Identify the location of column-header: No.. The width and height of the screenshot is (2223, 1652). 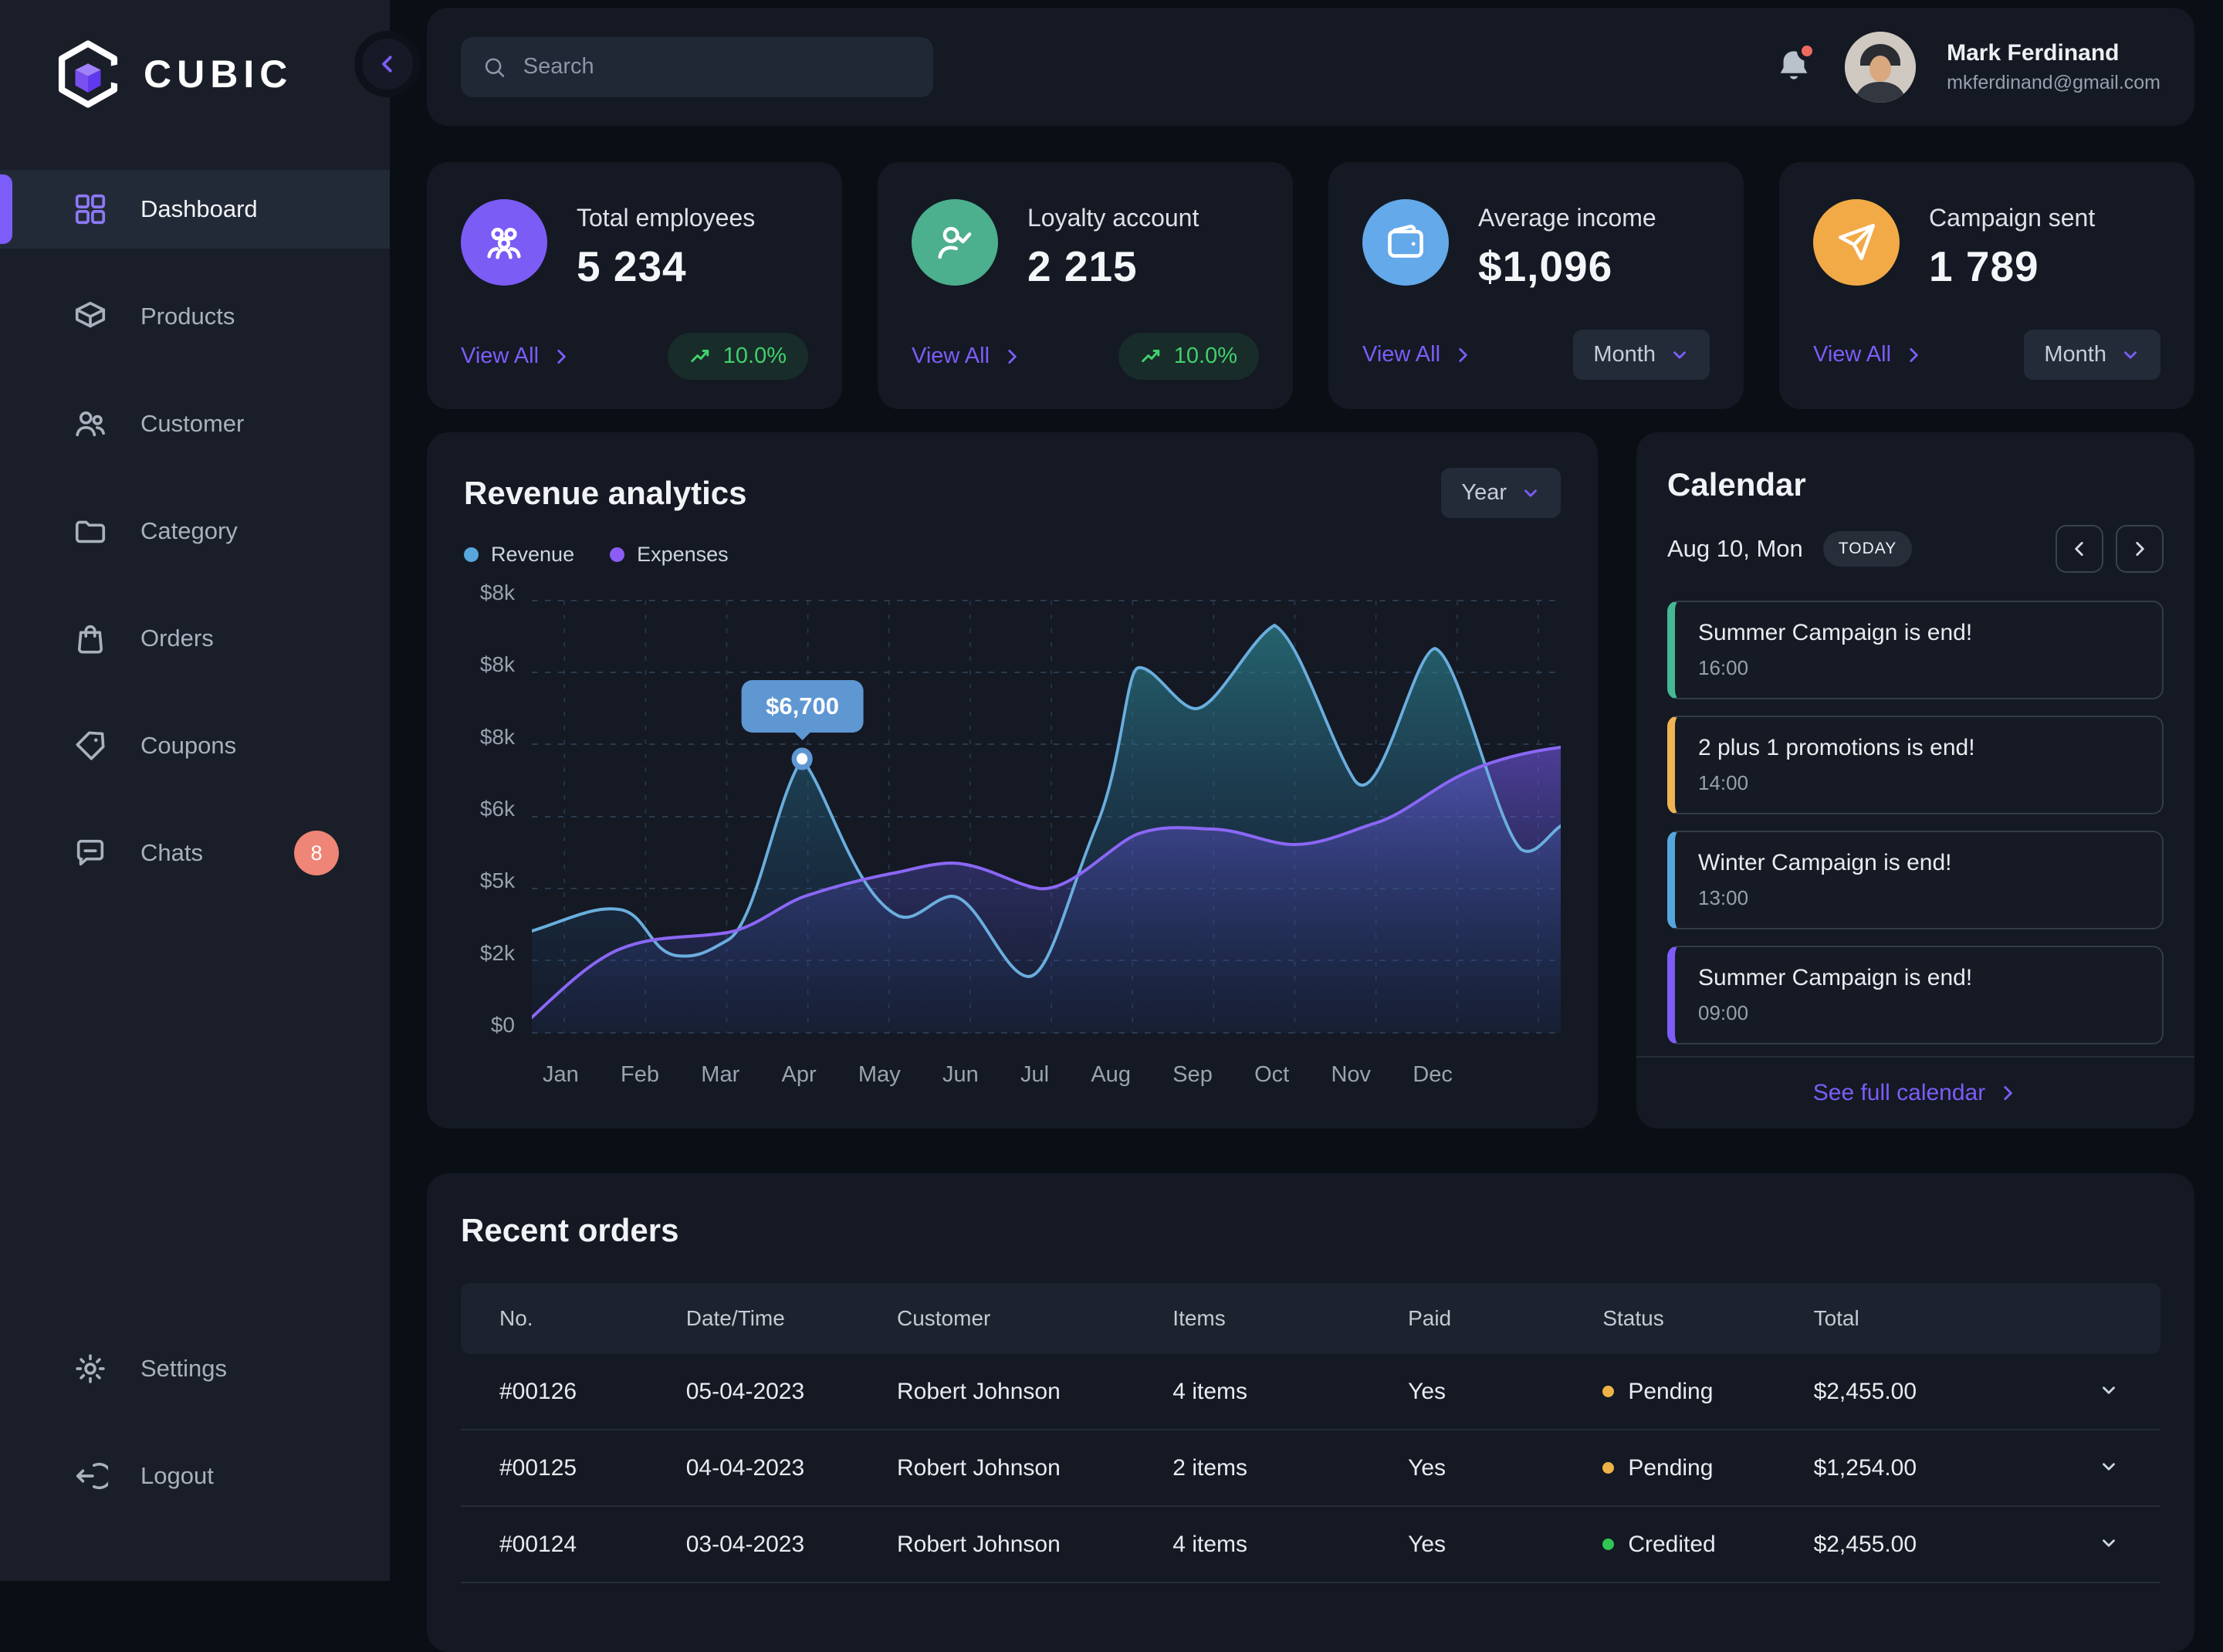
(516, 1318).